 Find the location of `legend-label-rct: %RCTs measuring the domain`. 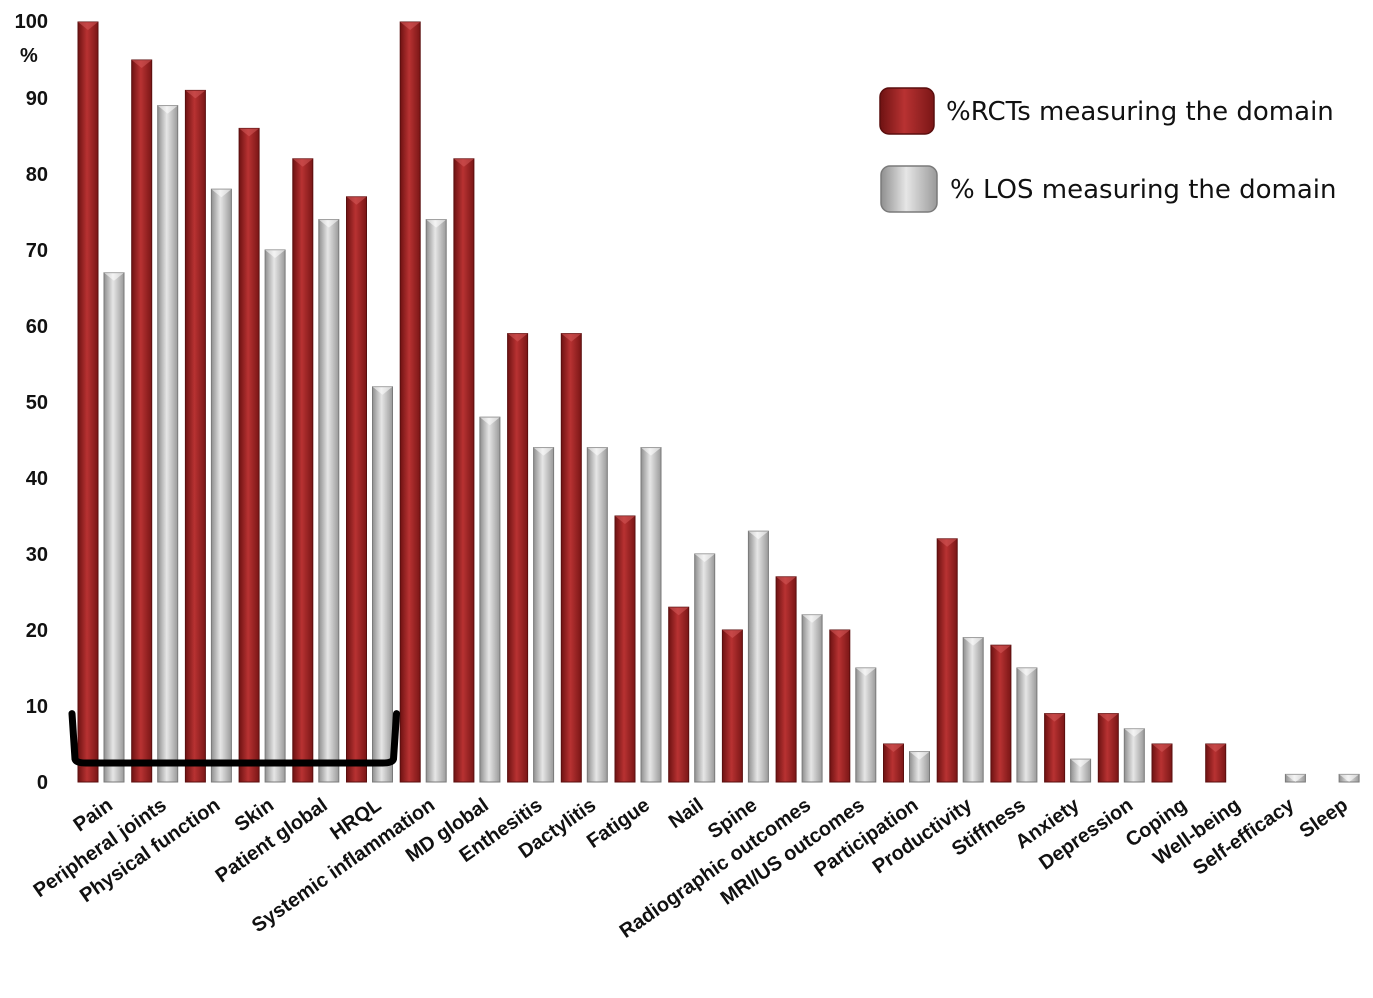

legend-label-rct: %RCTs measuring the domain is located at coordinates (1140, 112).